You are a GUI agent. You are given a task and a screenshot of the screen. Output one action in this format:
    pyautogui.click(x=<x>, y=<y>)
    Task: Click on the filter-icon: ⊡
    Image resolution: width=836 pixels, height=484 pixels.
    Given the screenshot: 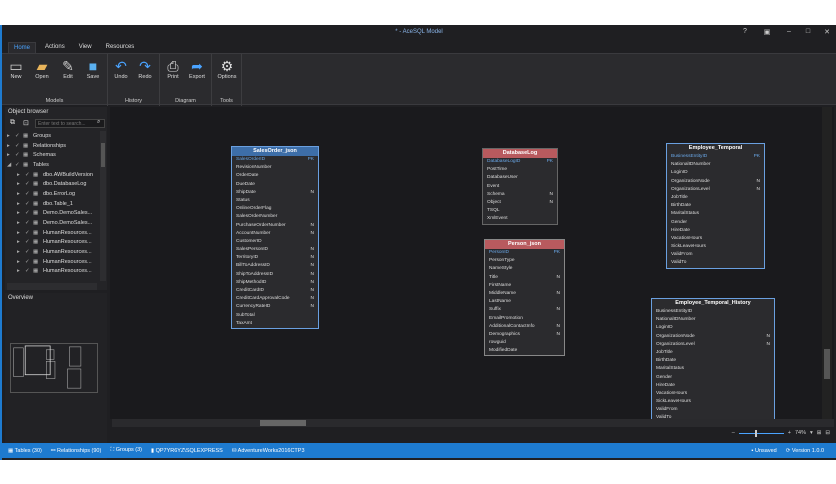 What is the action you would take?
    pyautogui.click(x=26, y=123)
    